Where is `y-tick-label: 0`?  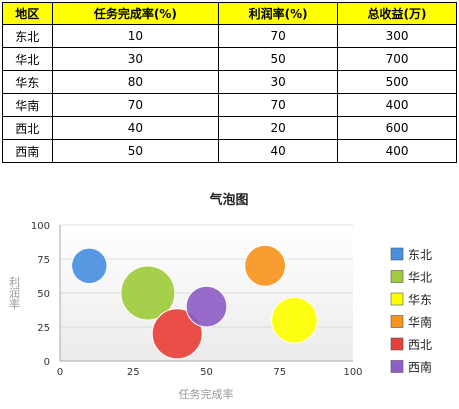 y-tick-label: 0 is located at coordinates (47, 362).